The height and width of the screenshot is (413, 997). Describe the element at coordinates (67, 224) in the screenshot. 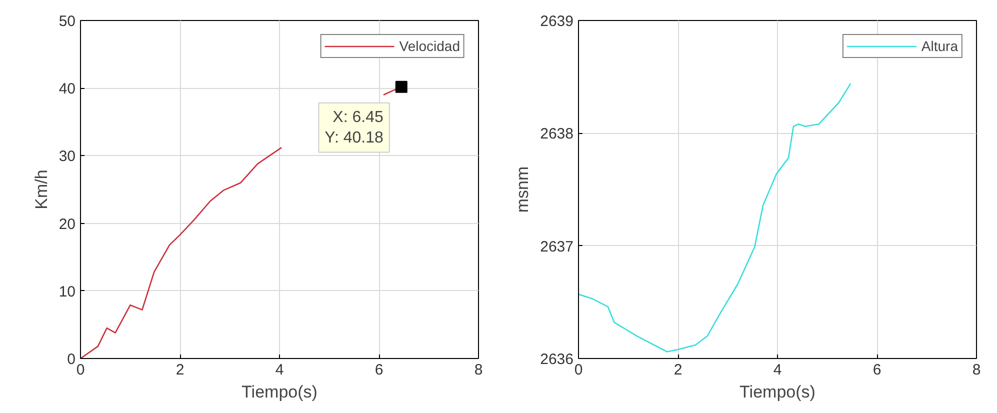

I see `y-tick-label: 20` at that location.